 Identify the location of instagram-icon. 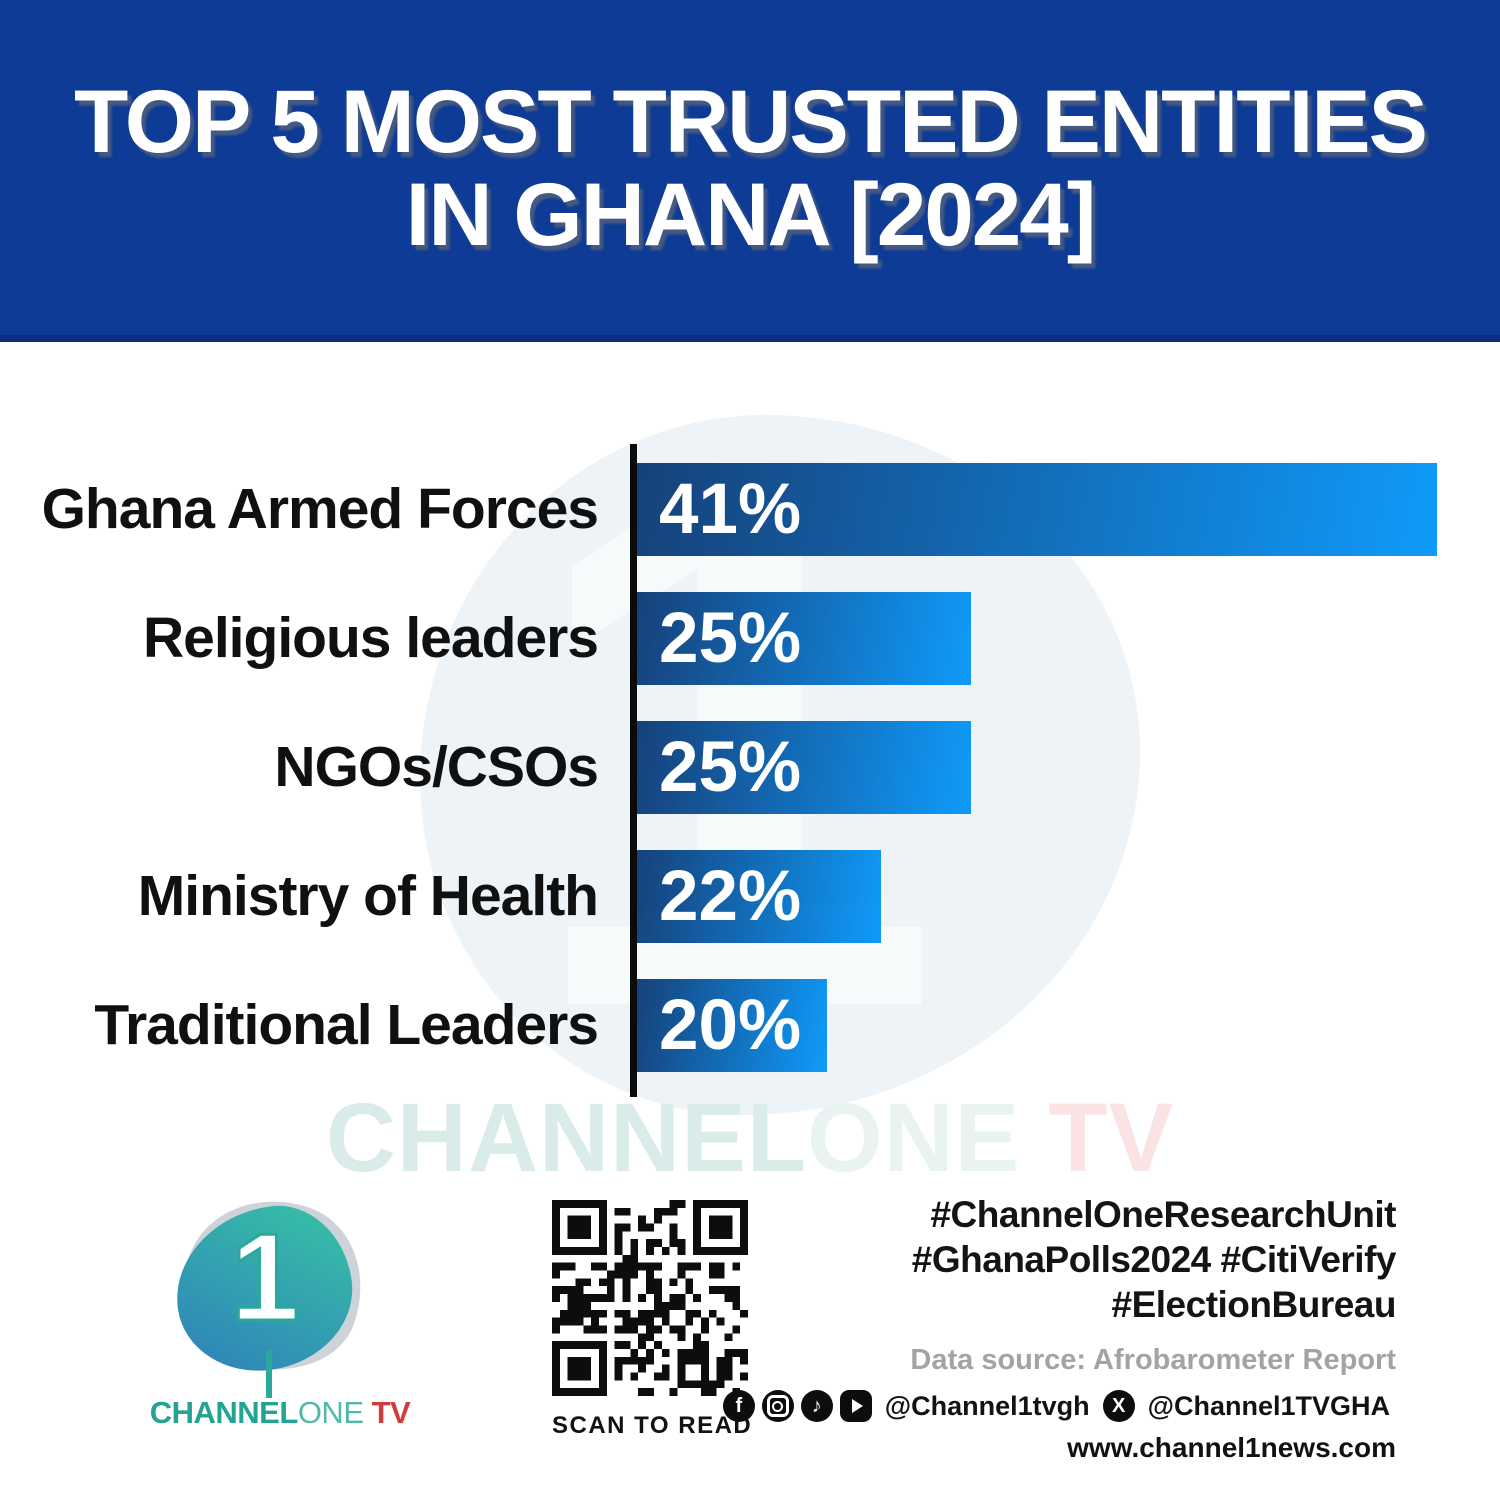
(777, 1406).